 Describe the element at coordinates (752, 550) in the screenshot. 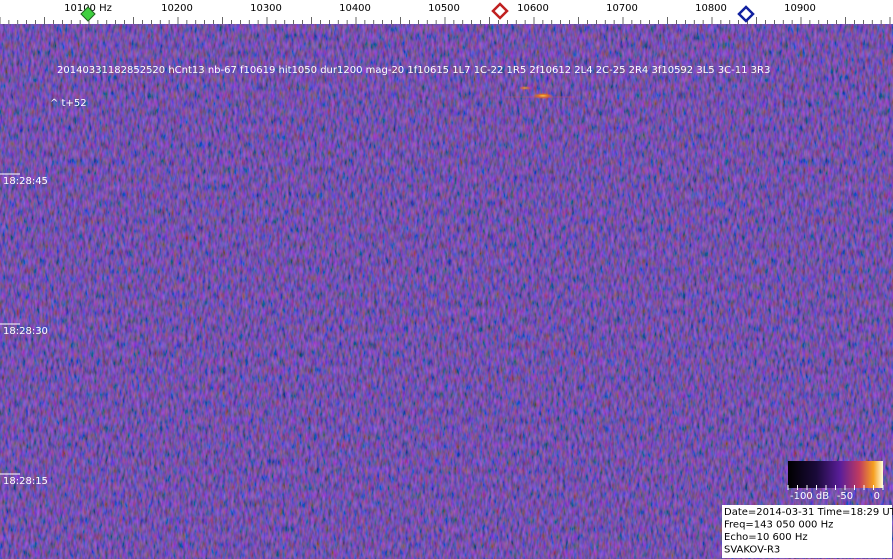

I see `info-line: SVAKOV-R3` at that location.